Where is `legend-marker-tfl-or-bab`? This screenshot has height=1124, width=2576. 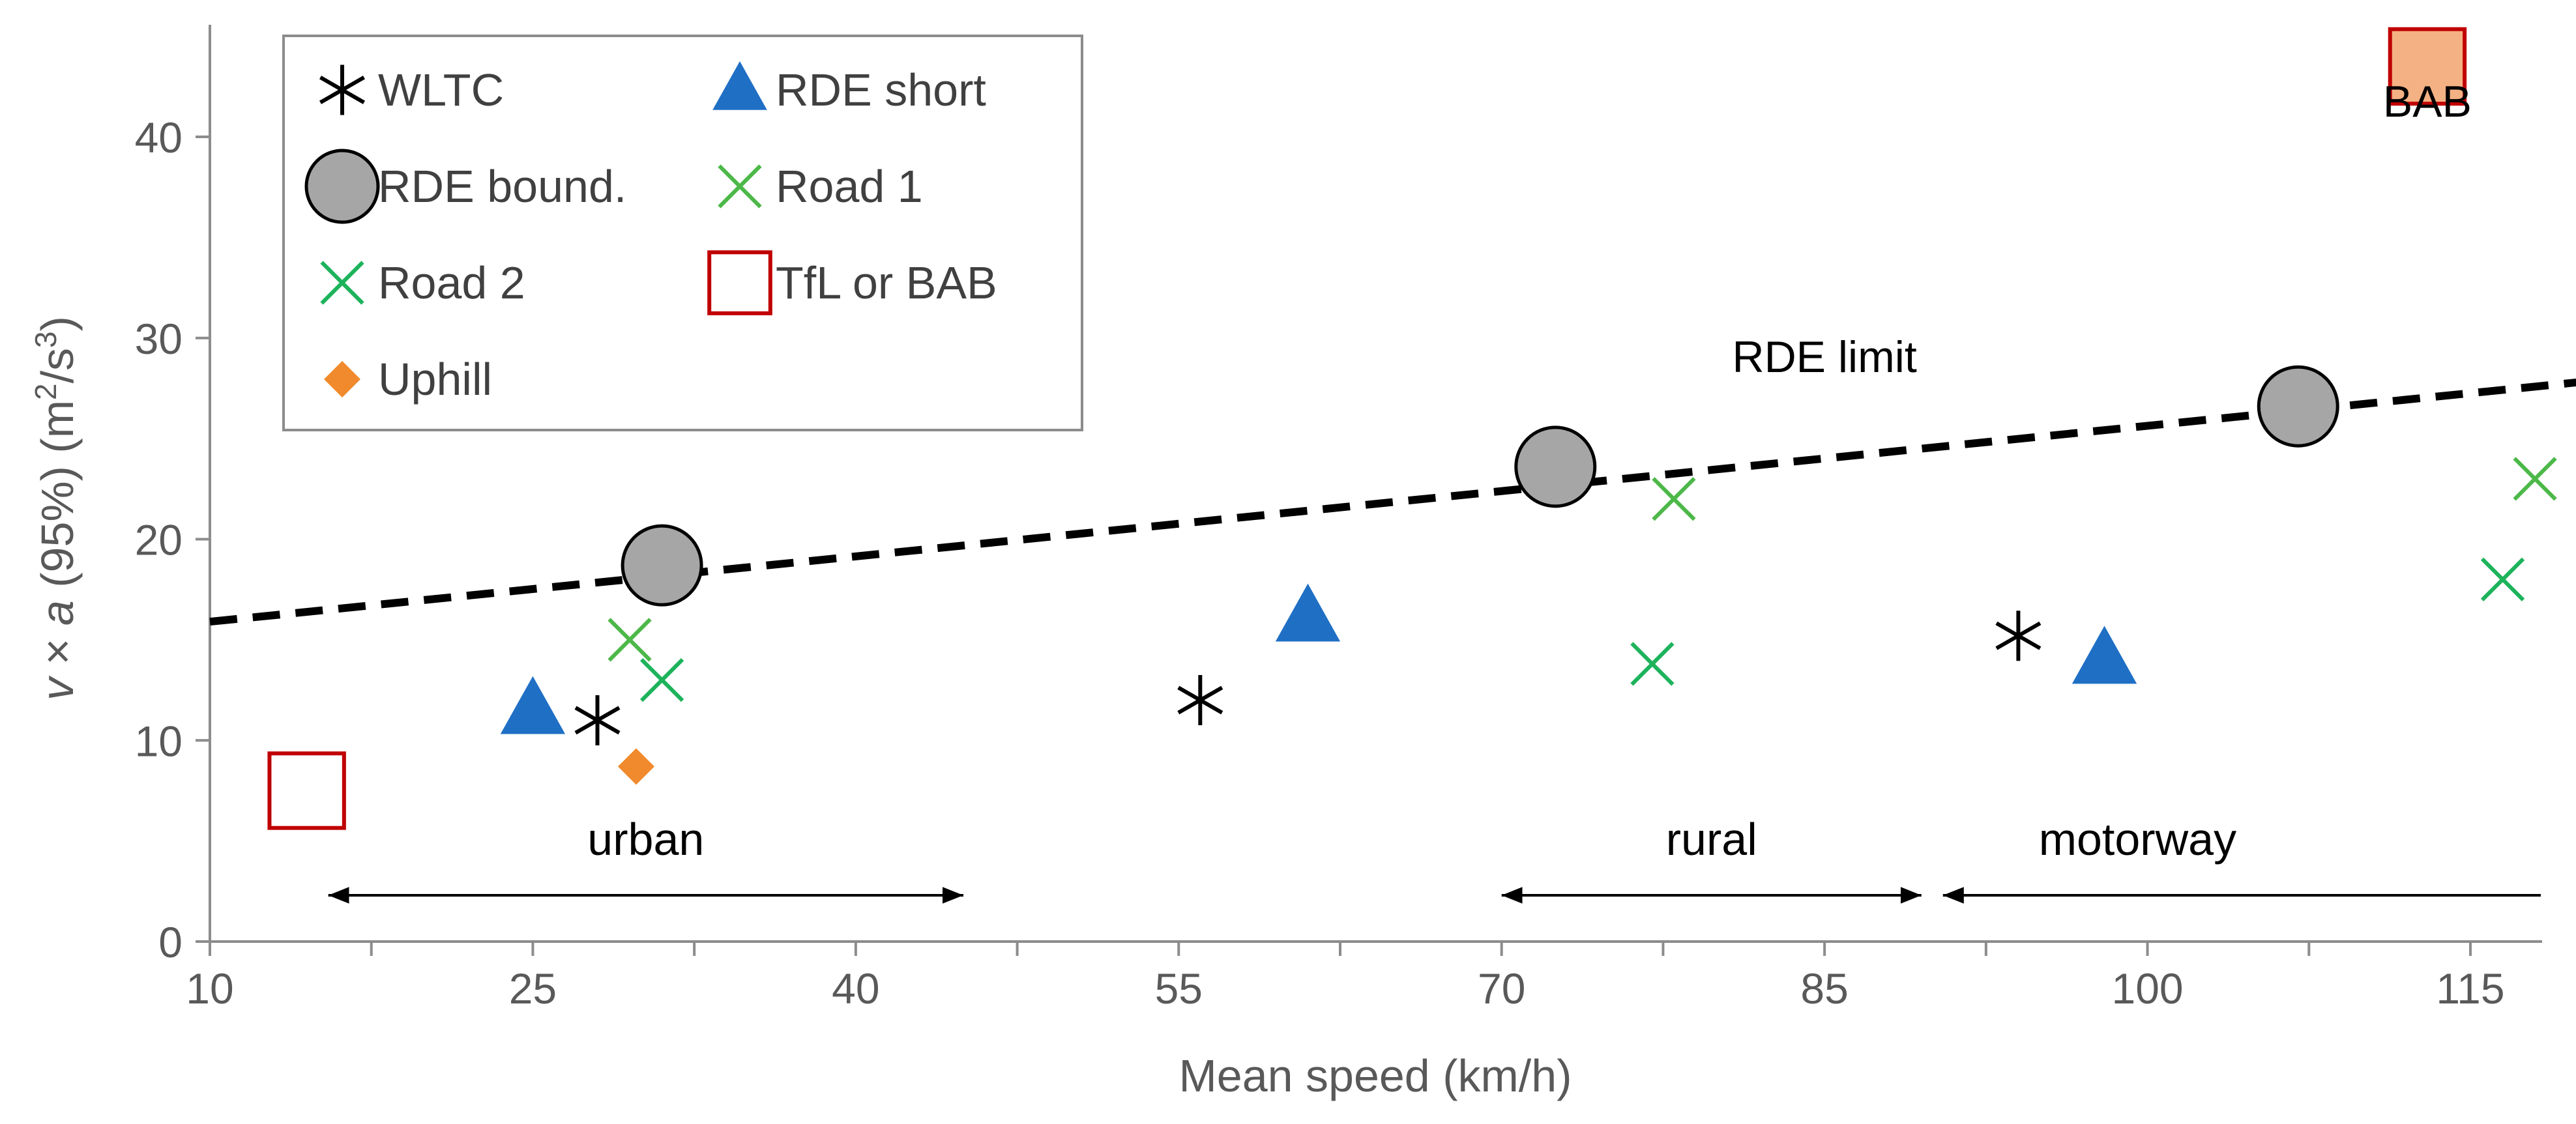
legend-marker-tfl-or-bab is located at coordinates (739, 282).